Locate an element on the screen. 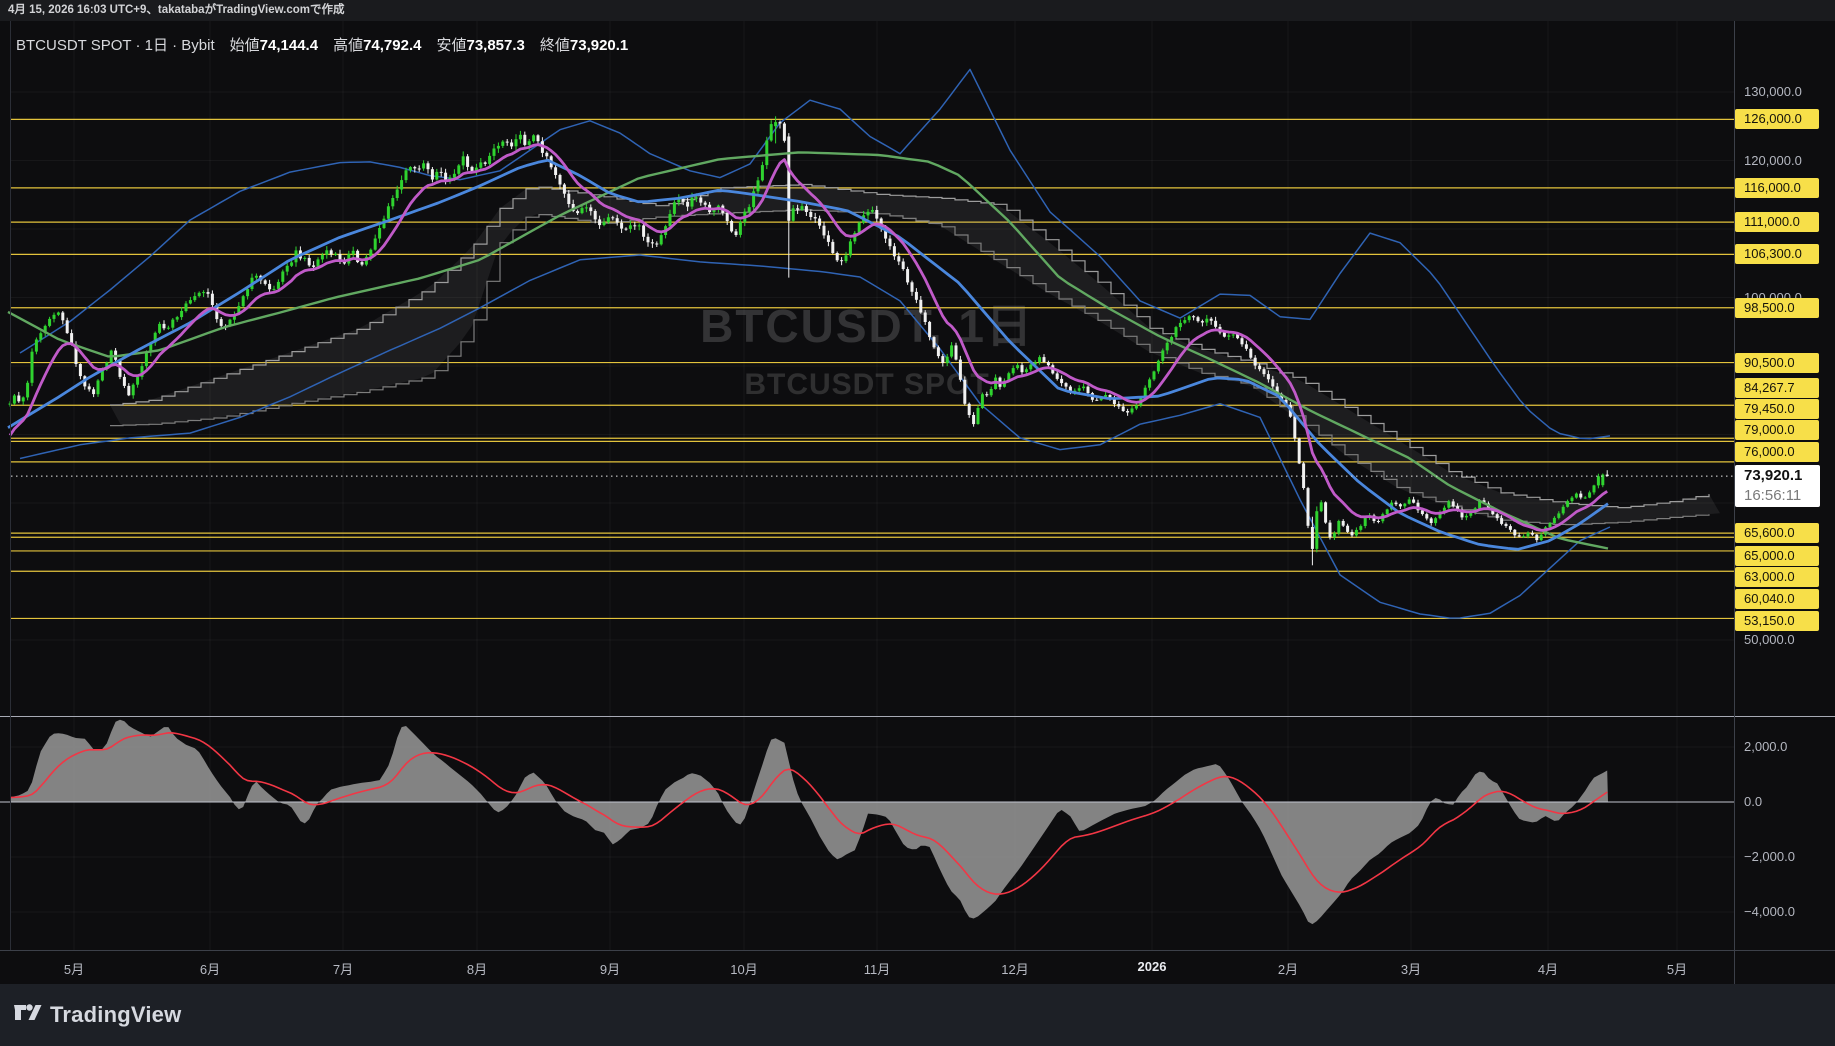 The height and width of the screenshot is (1046, 1835). time-tick: 8月 is located at coordinates (477, 969).